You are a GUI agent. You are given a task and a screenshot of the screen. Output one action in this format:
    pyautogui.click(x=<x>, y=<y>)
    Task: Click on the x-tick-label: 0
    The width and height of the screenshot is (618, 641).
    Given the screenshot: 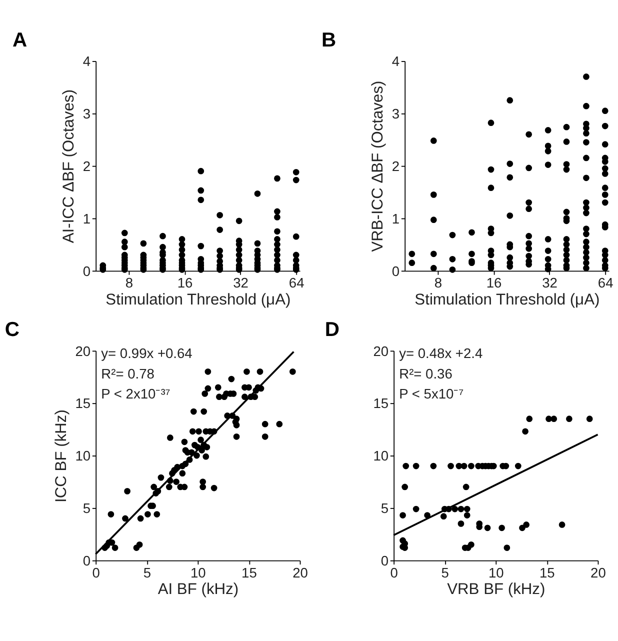 What is the action you would take?
    pyautogui.click(x=96, y=572)
    